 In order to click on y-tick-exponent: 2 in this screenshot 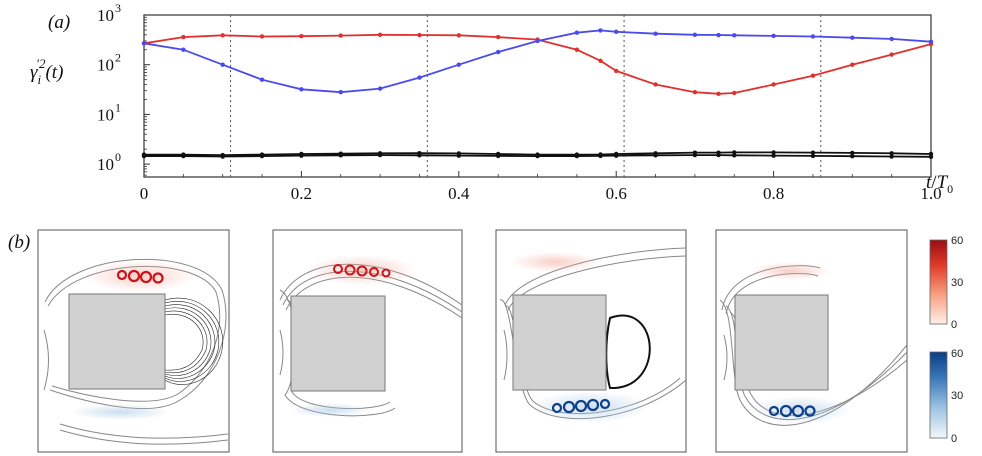, I will do `click(118, 58)`.